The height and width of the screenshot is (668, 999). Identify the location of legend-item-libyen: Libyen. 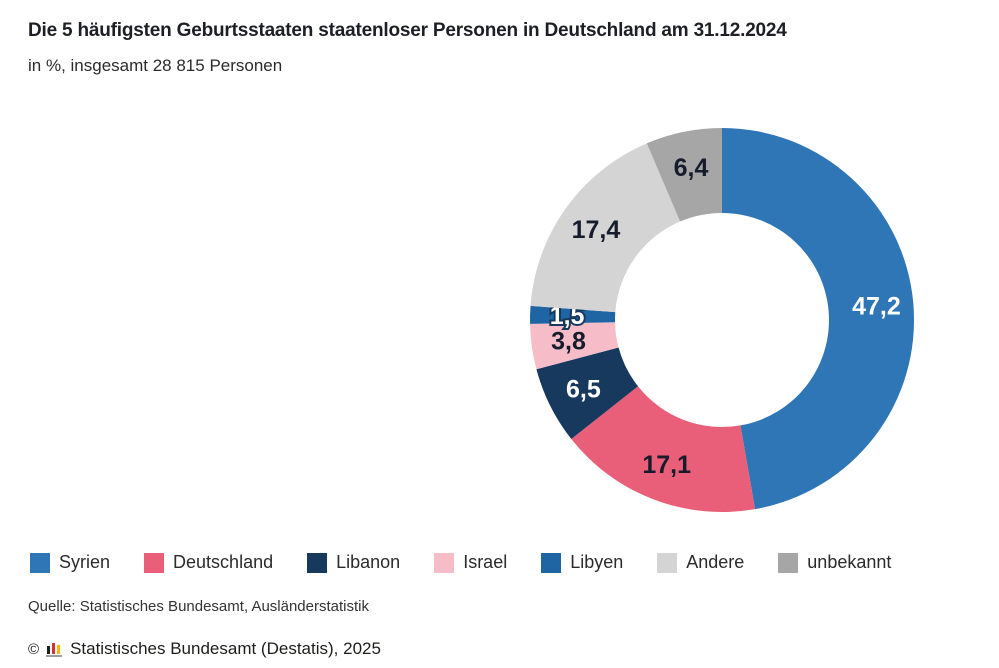
(582, 562).